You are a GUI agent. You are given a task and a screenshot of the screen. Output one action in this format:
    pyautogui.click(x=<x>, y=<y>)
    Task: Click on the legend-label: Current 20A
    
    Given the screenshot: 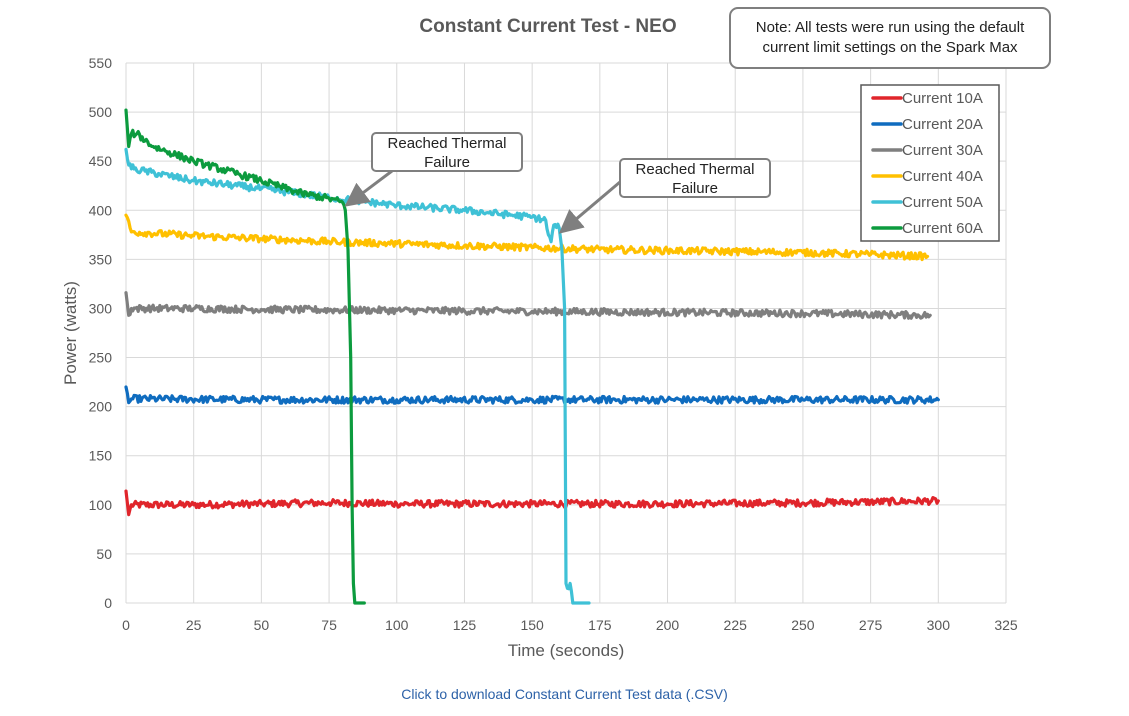 What is the action you would take?
    pyautogui.click(x=942, y=124)
    